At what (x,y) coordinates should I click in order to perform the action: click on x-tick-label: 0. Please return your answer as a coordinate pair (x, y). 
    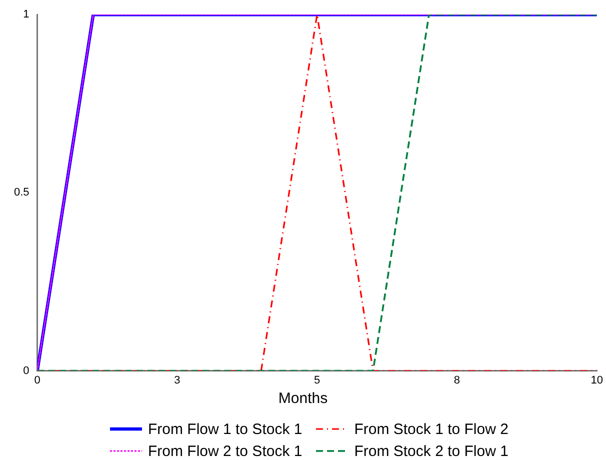
    Looking at the image, I should click on (37, 380).